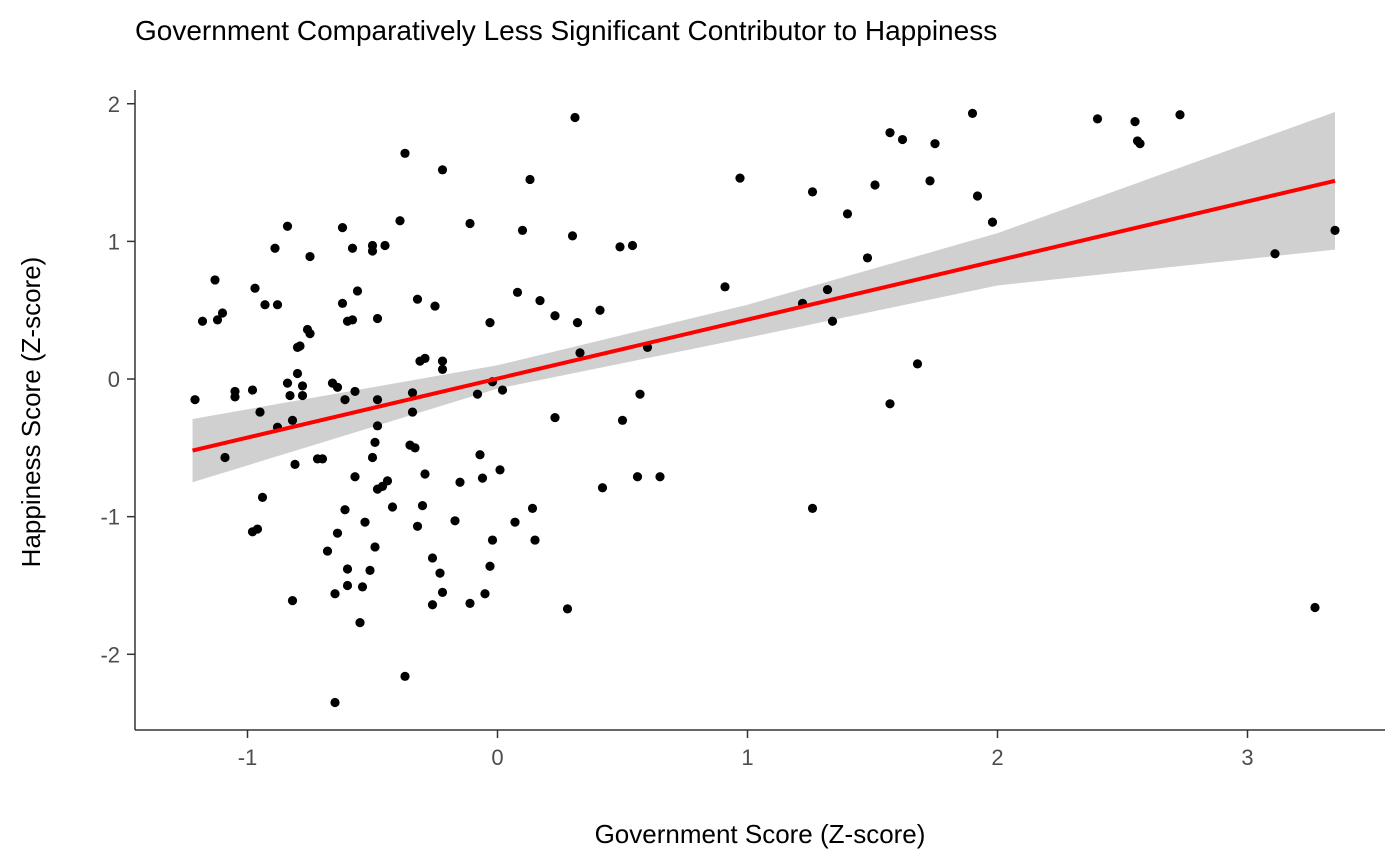  I want to click on x-tick-label: 0, so click(497, 757).